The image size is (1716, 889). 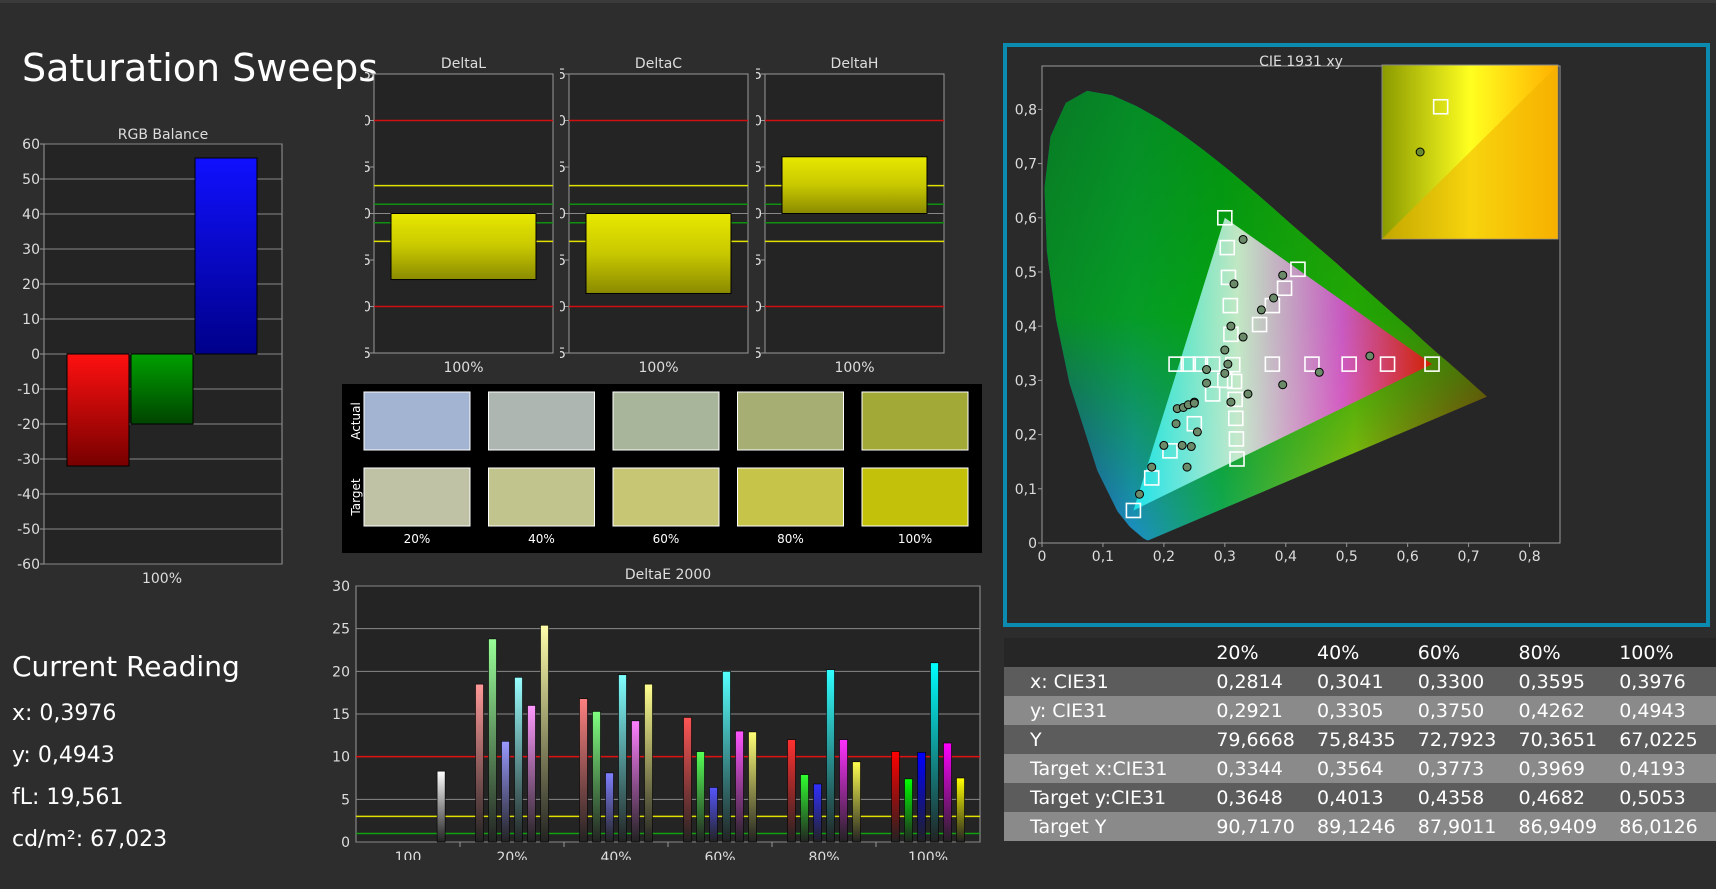 I want to click on chart-title: CIE 1931 xy, so click(x=1301, y=62).